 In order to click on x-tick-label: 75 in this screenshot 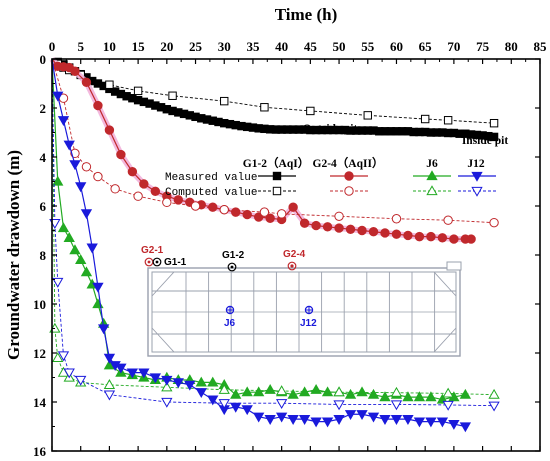, I will do `click(483, 46)`.